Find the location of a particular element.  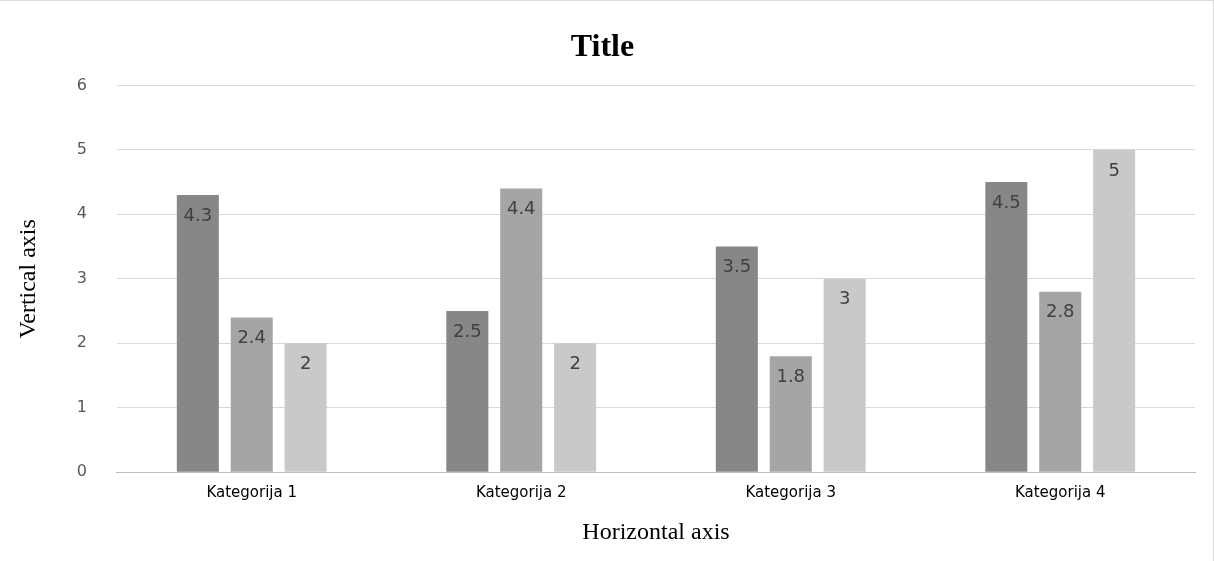

data-label: 2.4 is located at coordinates (252, 337).